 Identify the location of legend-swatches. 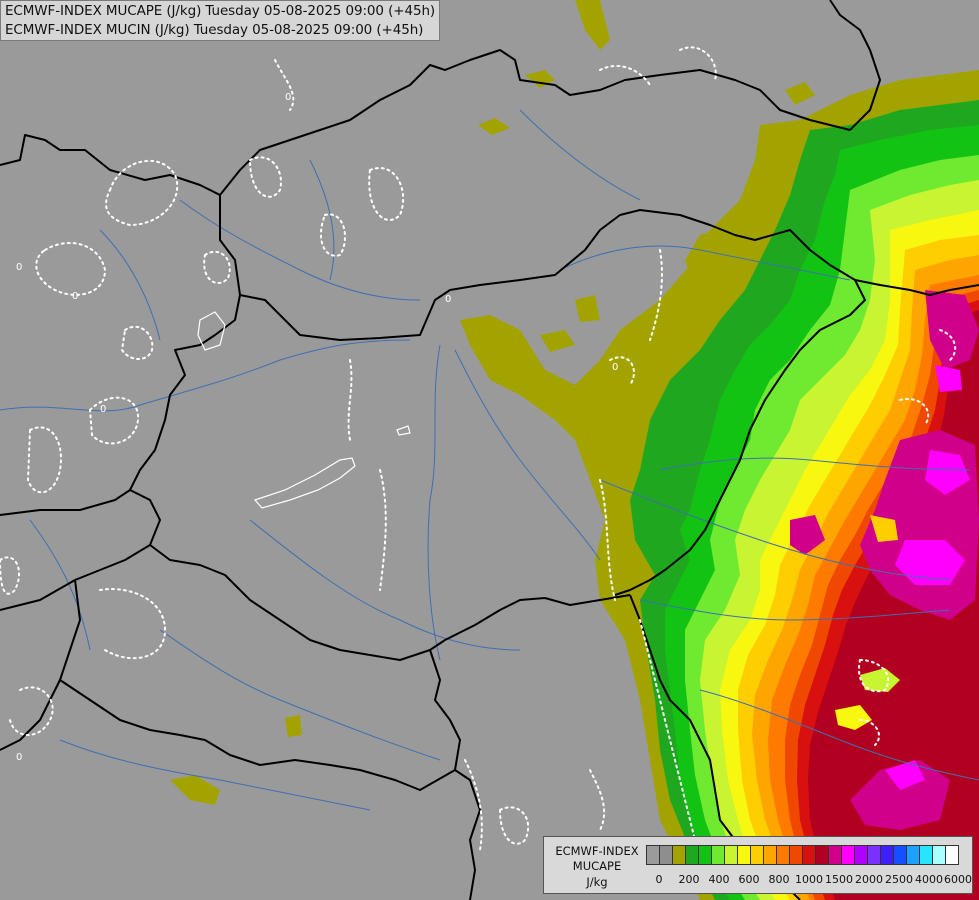
(802, 855).